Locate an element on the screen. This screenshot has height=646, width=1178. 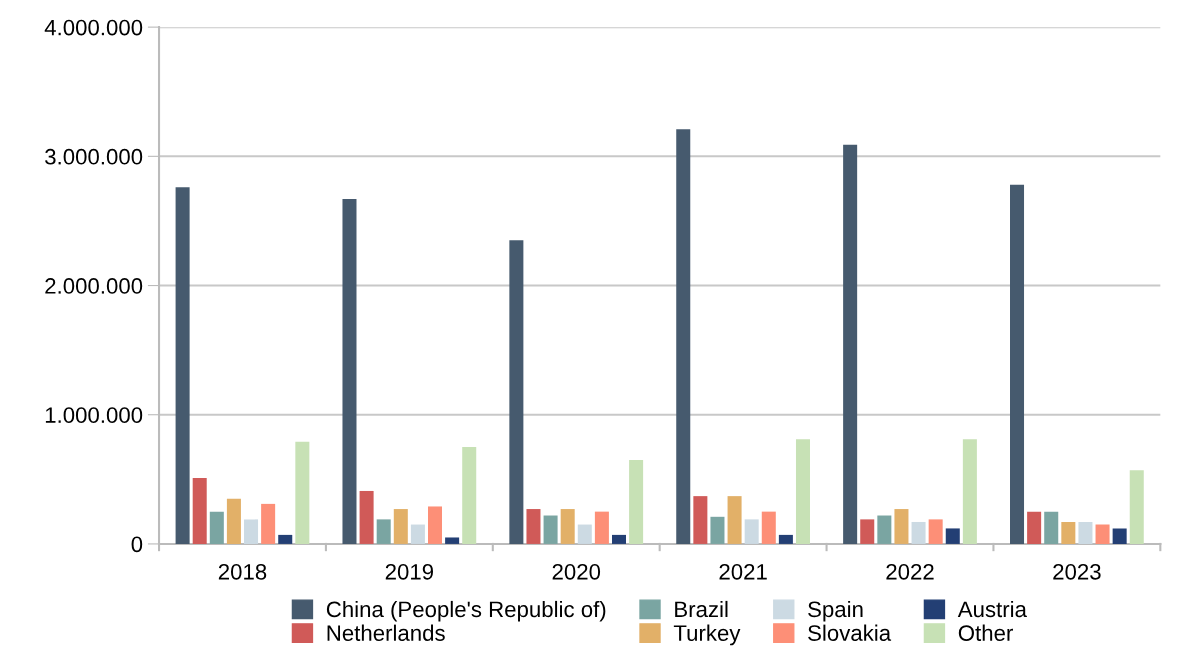
x-tick-label: 2021 is located at coordinates (743, 571).